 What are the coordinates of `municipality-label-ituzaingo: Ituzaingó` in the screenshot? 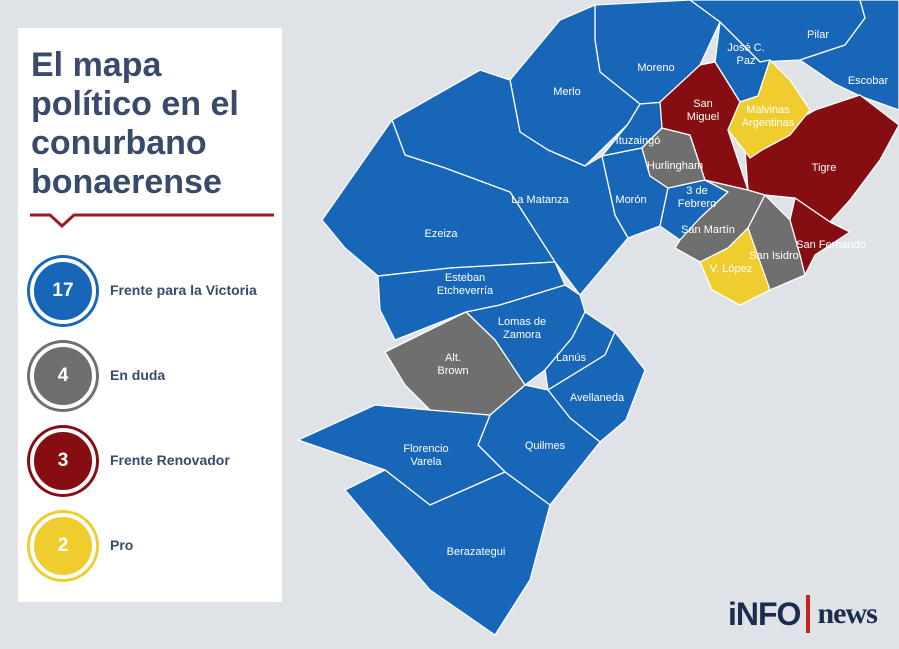 It's located at (638, 141).